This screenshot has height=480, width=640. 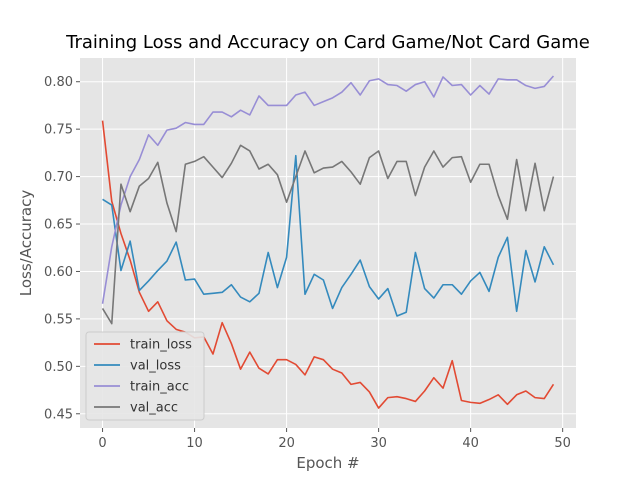 I want to click on legend-label-val-loss: val_loss, so click(x=155, y=366).